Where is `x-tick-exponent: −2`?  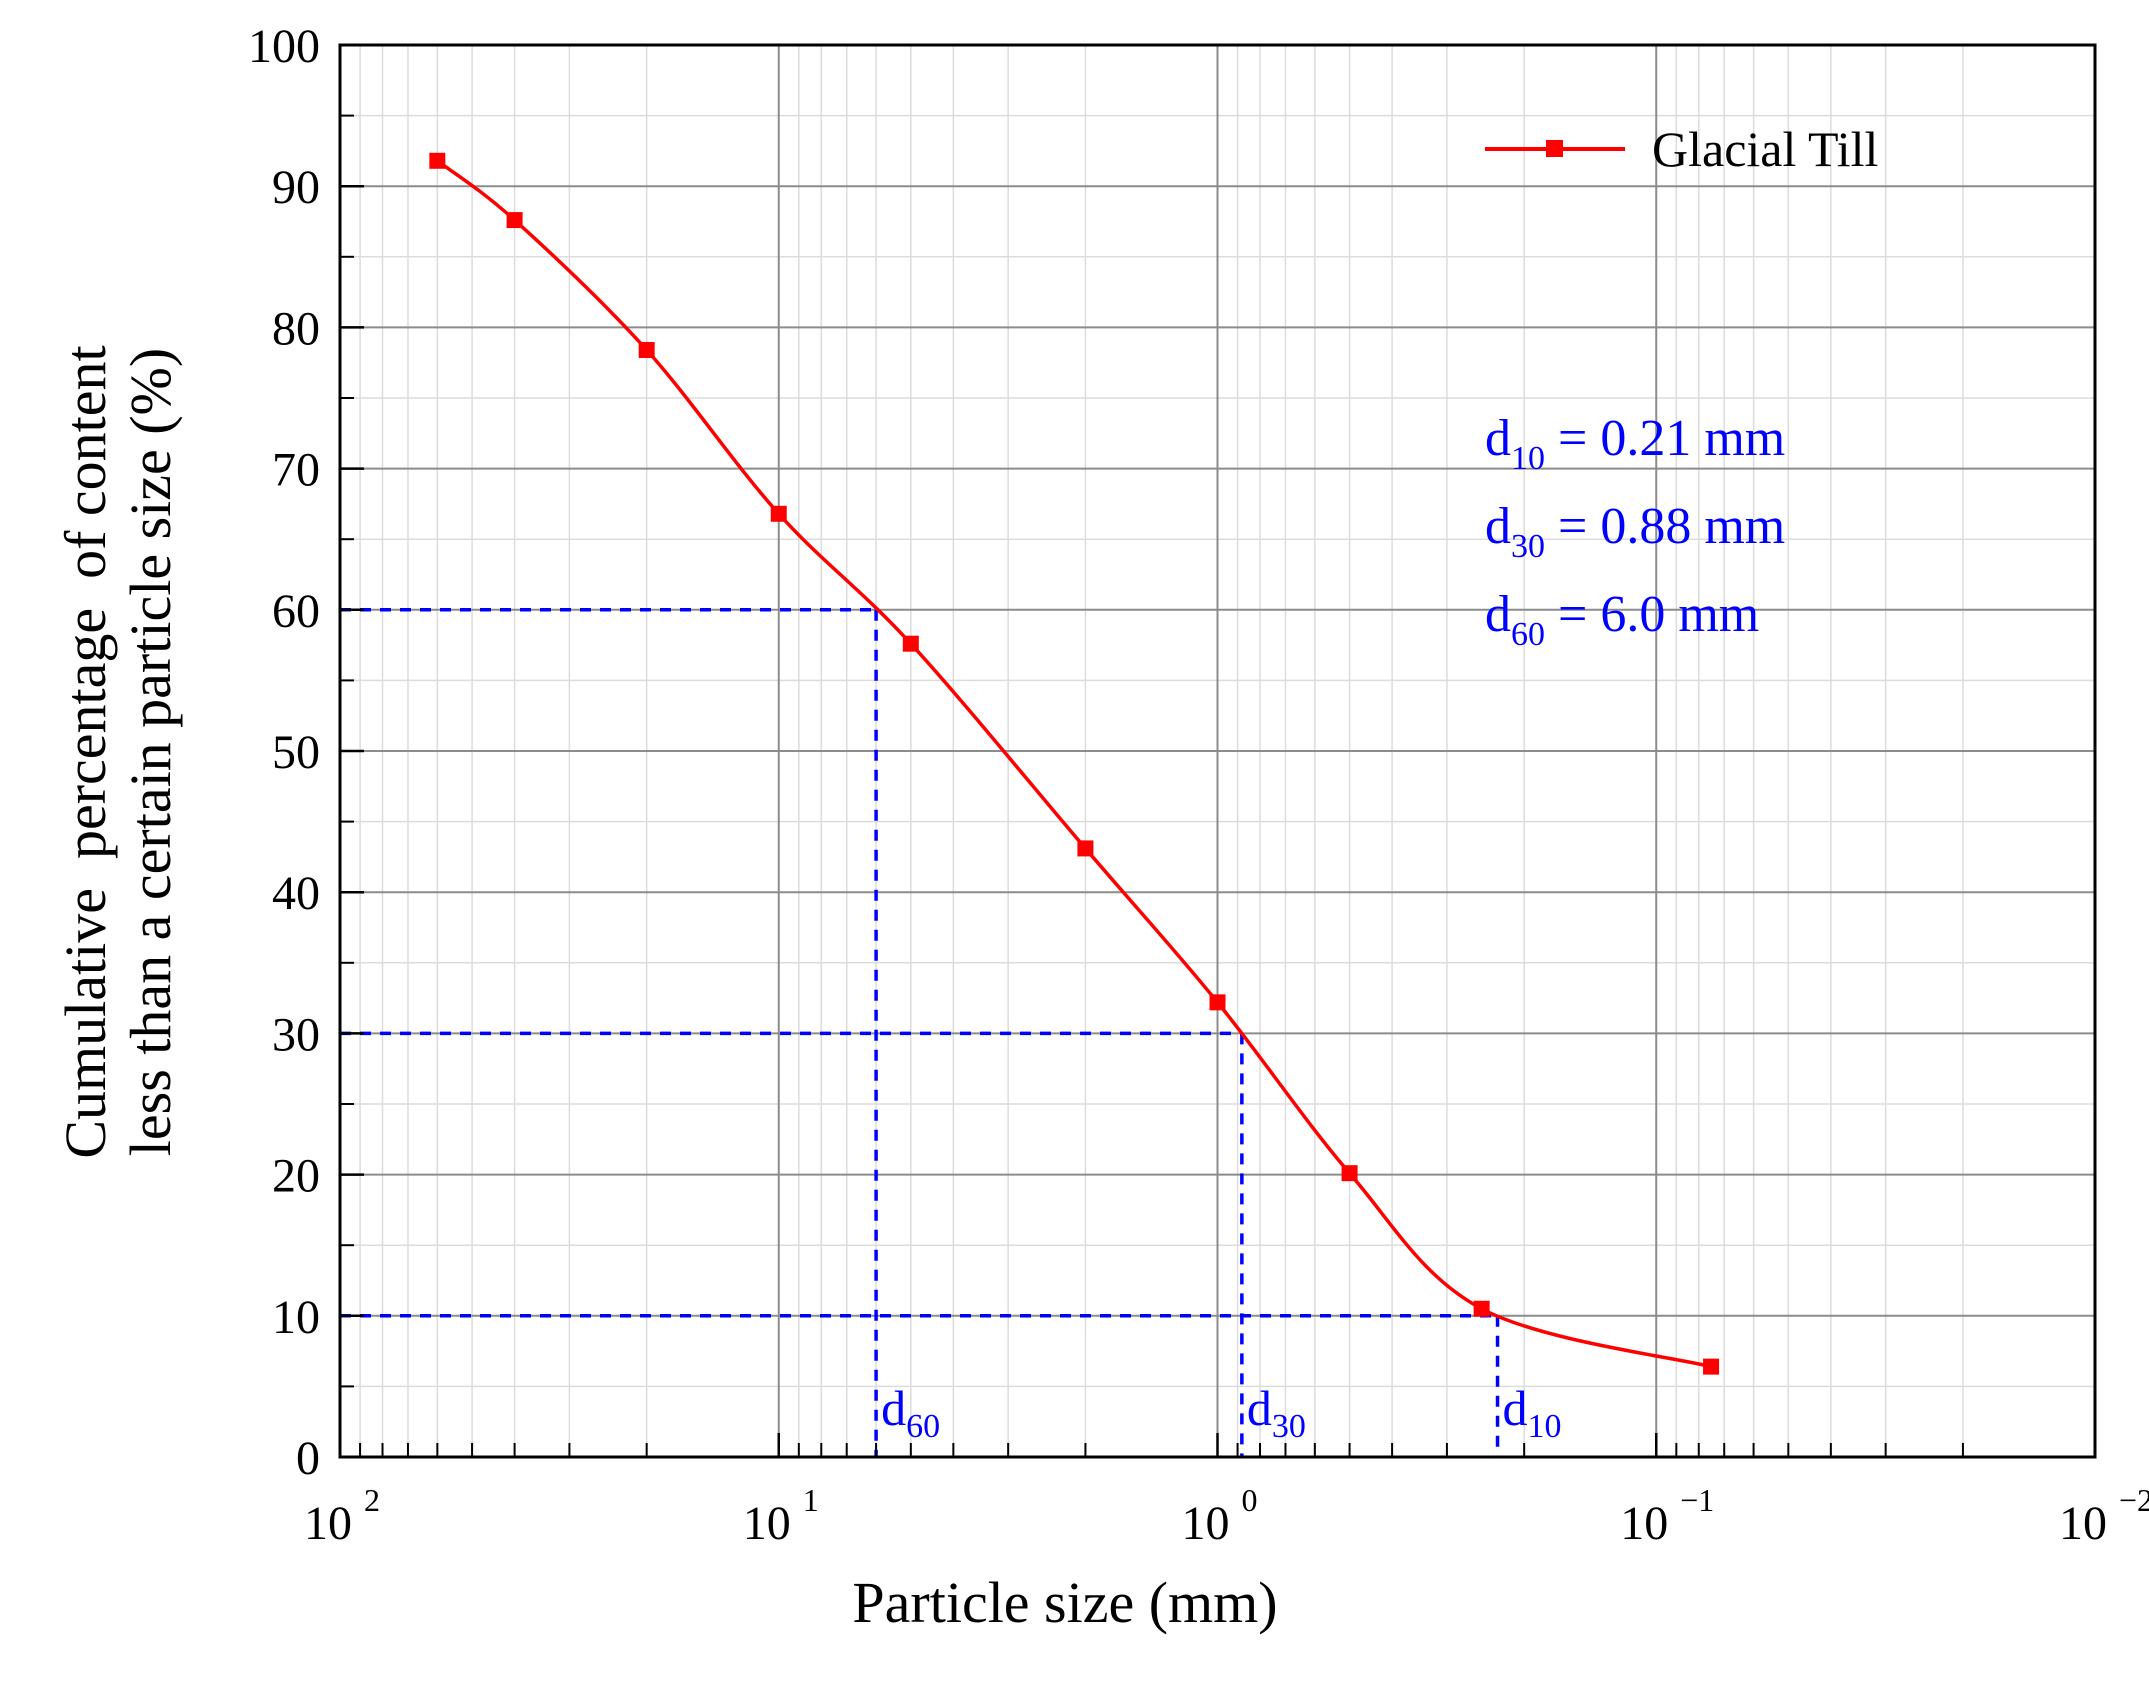 x-tick-exponent: −2 is located at coordinates (2134, 1500).